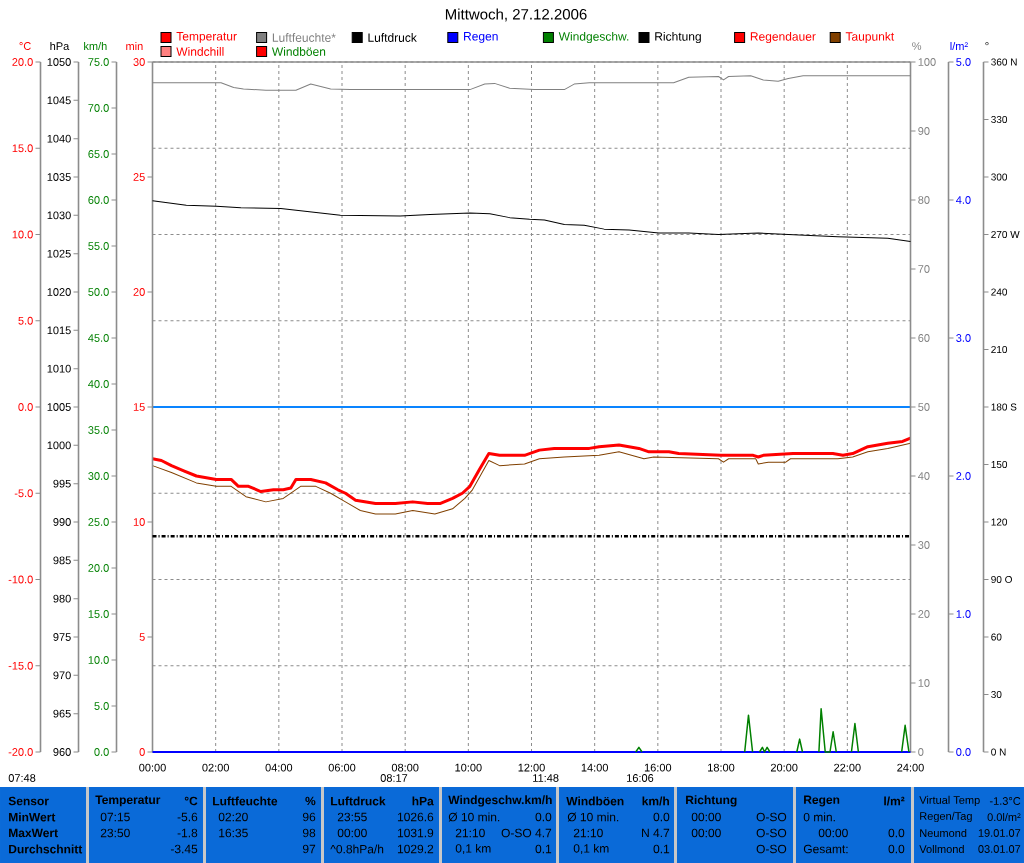  What do you see at coordinates (640, 778) in the screenshot?
I see `text: 16:06` at bounding box center [640, 778].